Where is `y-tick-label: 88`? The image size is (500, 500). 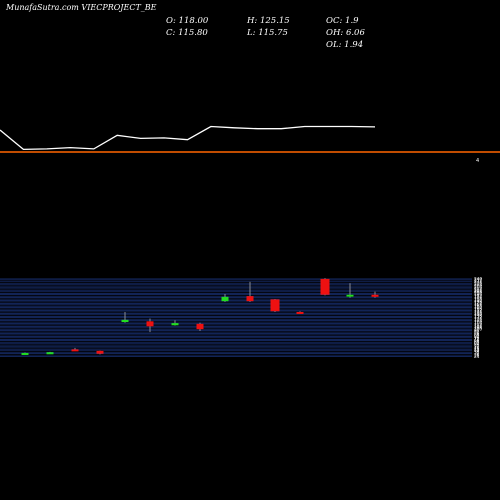 y-tick-label: 88 is located at coordinates (477, 333).